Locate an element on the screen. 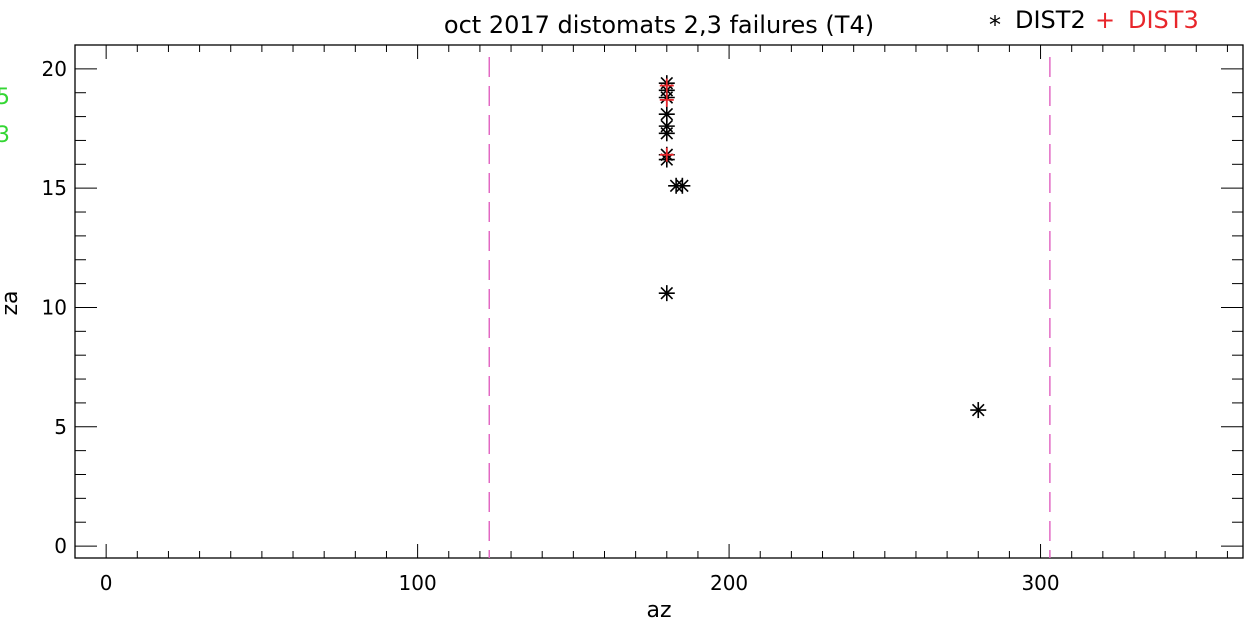 This screenshot has height=624, width=1249. legend-dist2-symbol: * is located at coordinates (995, 25).